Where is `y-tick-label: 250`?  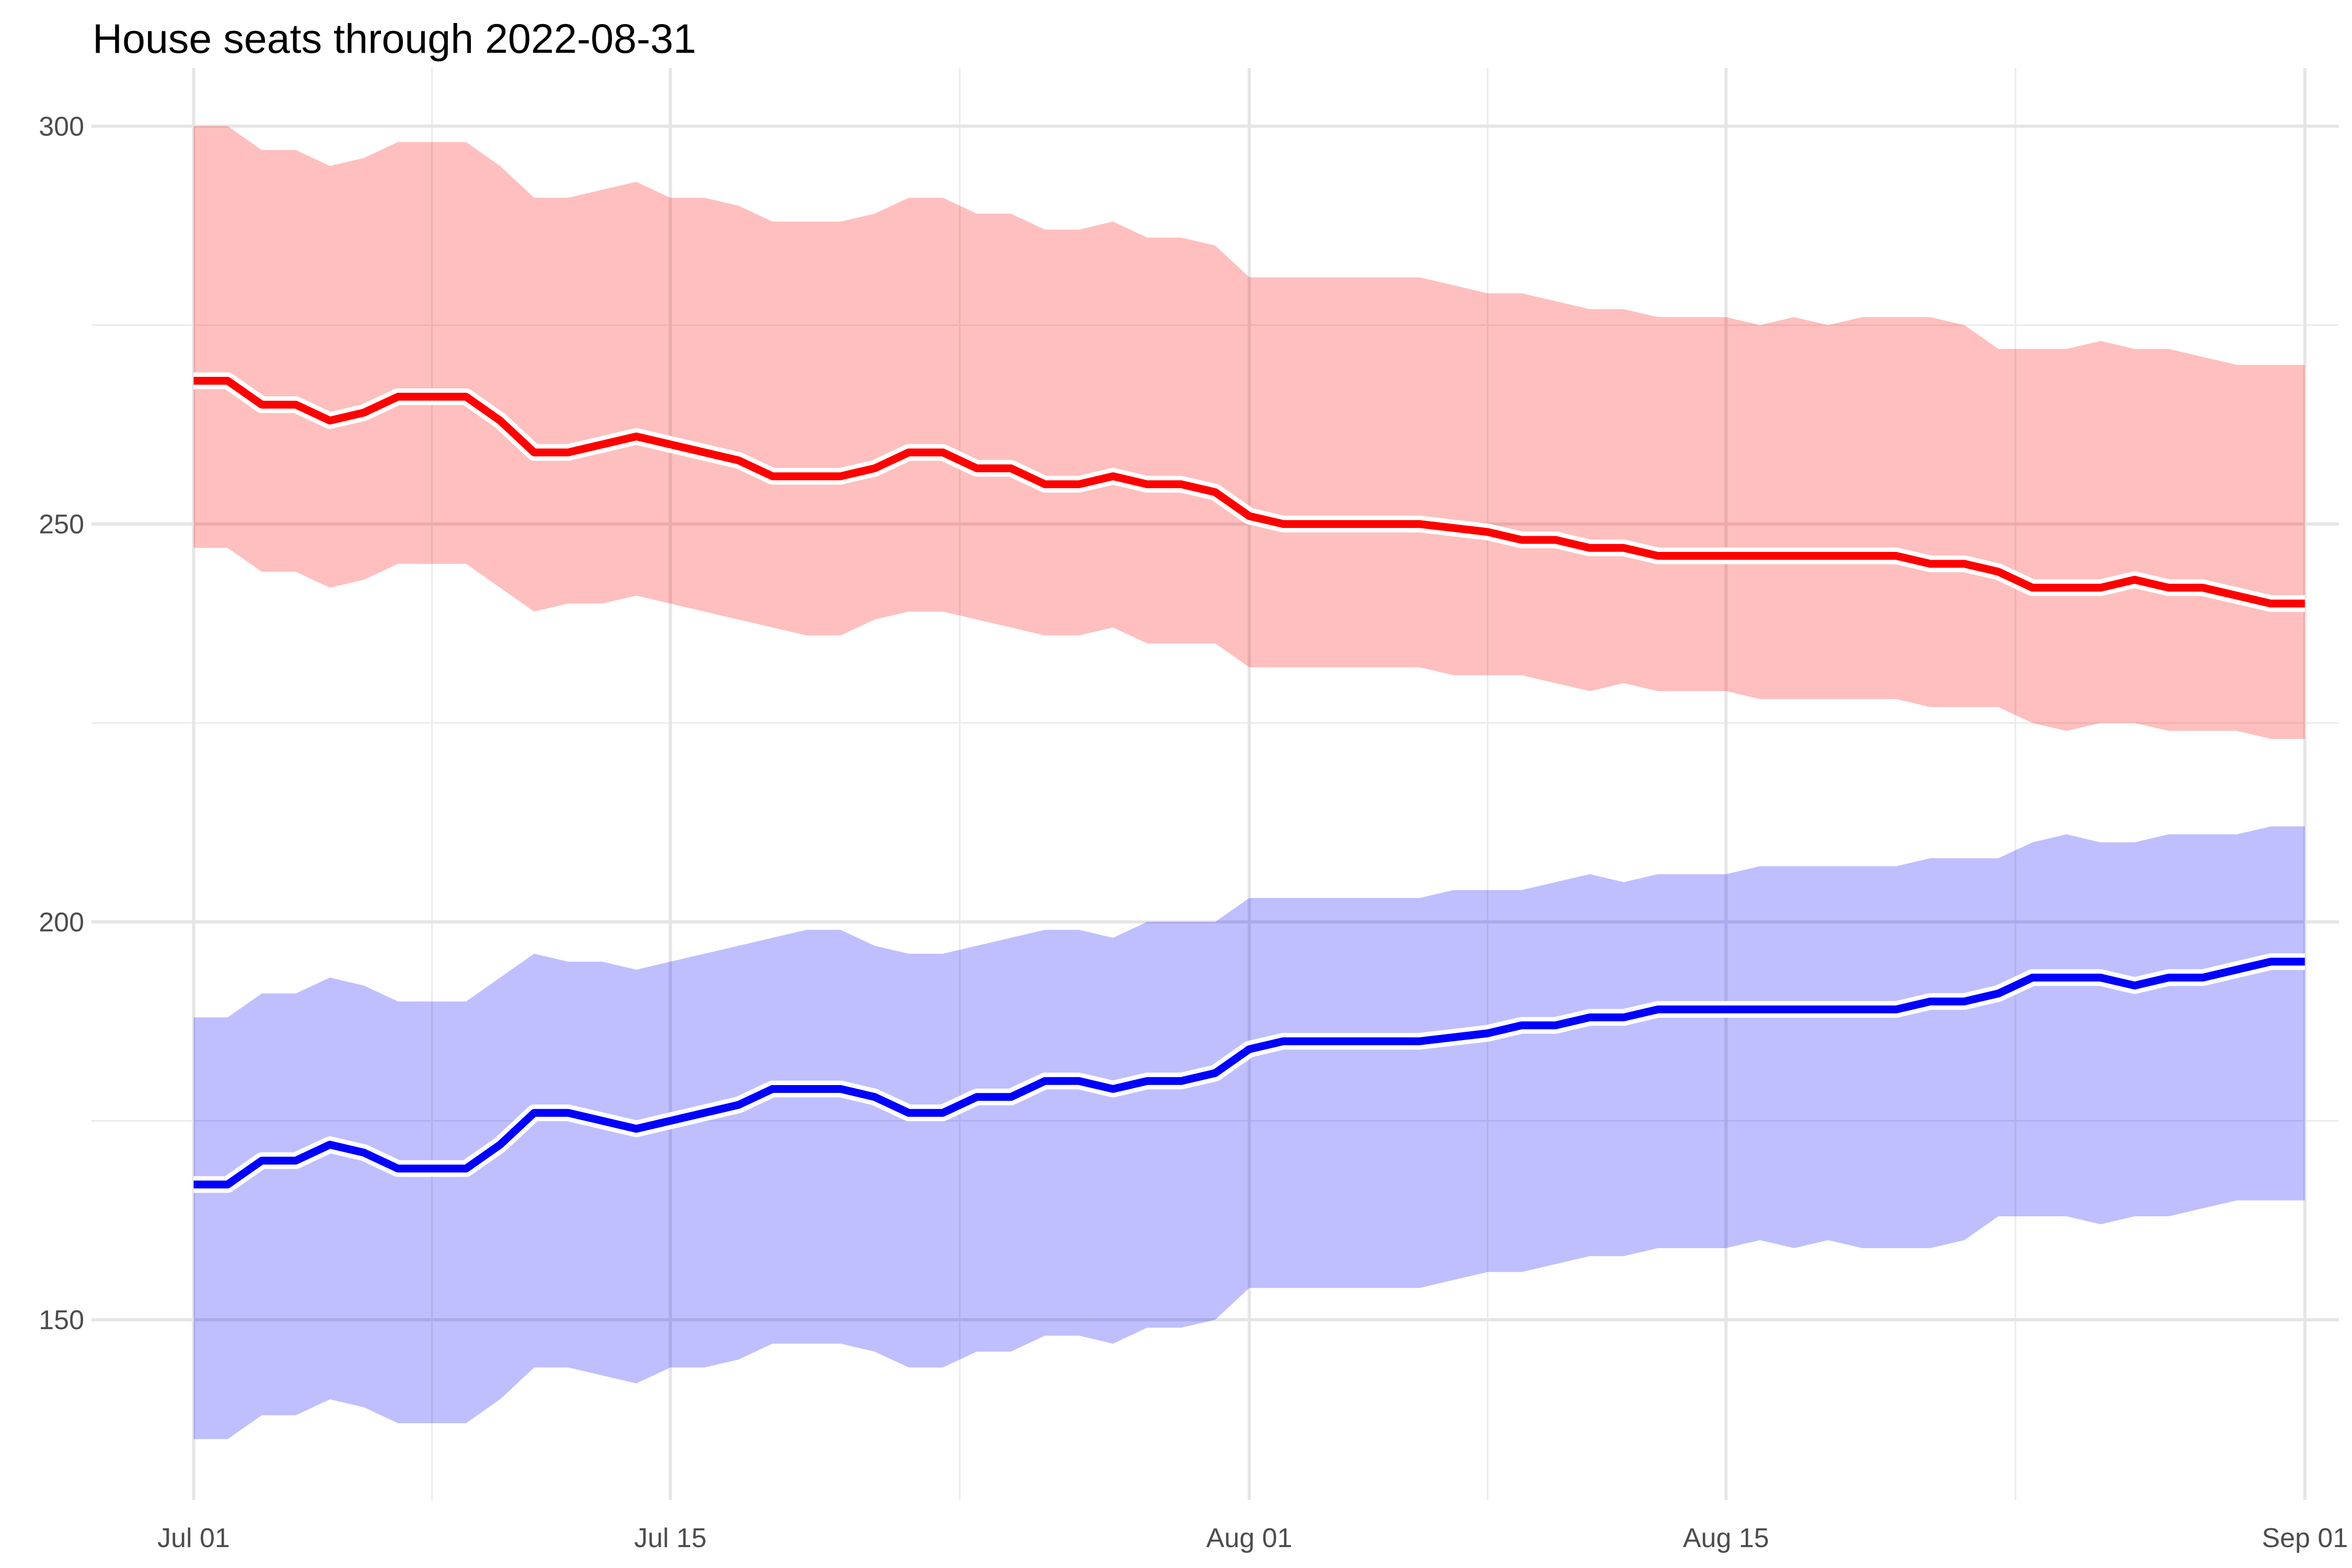 y-tick-label: 250 is located at coordinates (61, 525).